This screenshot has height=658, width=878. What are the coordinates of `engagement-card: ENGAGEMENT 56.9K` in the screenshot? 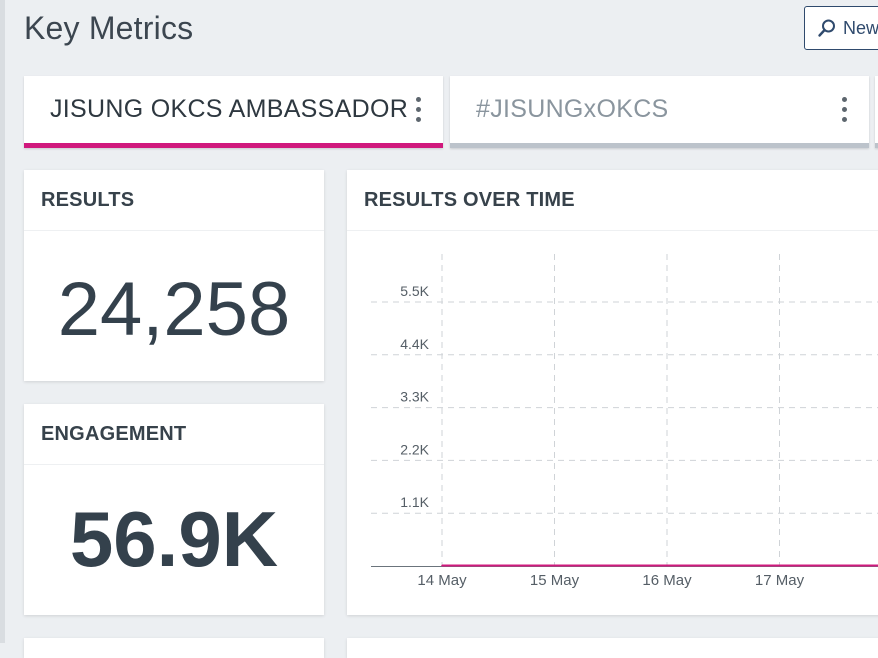 It's located at (174, 509).